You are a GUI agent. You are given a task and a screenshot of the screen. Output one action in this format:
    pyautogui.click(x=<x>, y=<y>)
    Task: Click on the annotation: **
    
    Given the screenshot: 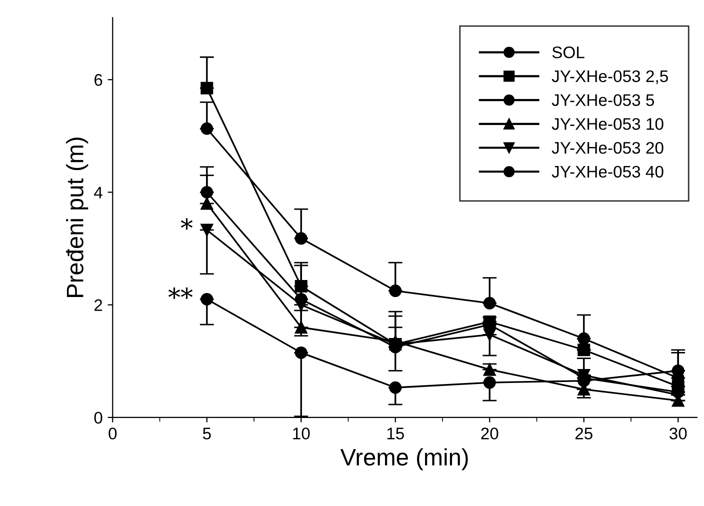 What is the action you would take?
    pyautogui.click(x=180, y=293)
    